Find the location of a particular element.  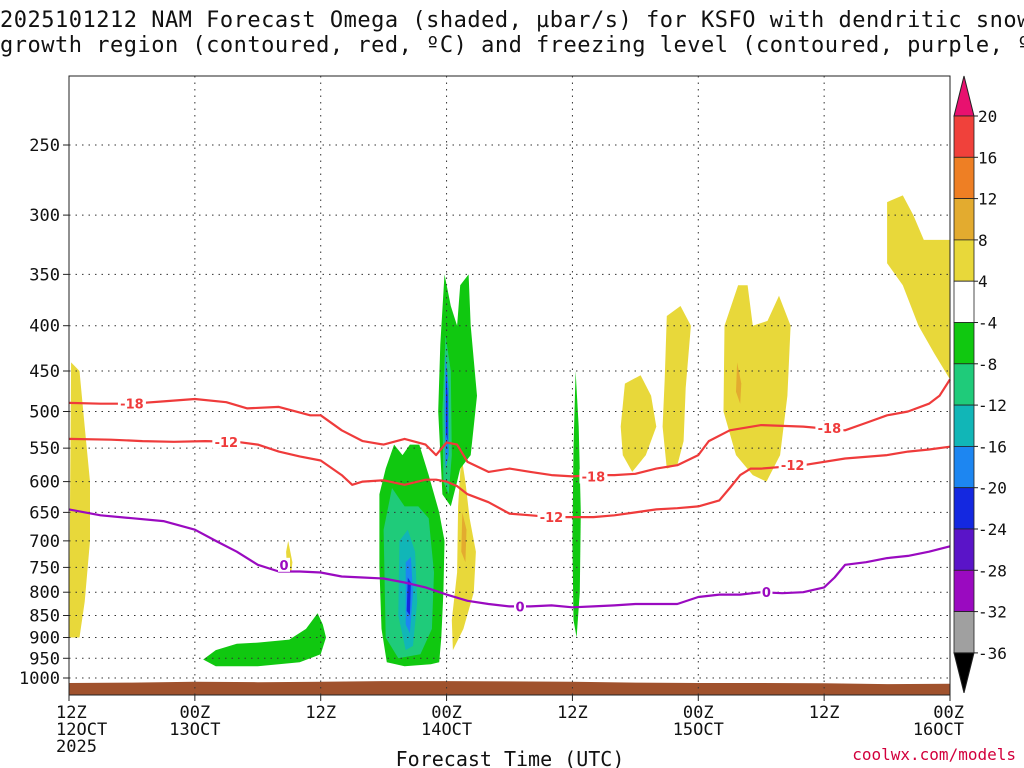

x-tick-label-1-1: 00Z is located at coordinates (194, 713).